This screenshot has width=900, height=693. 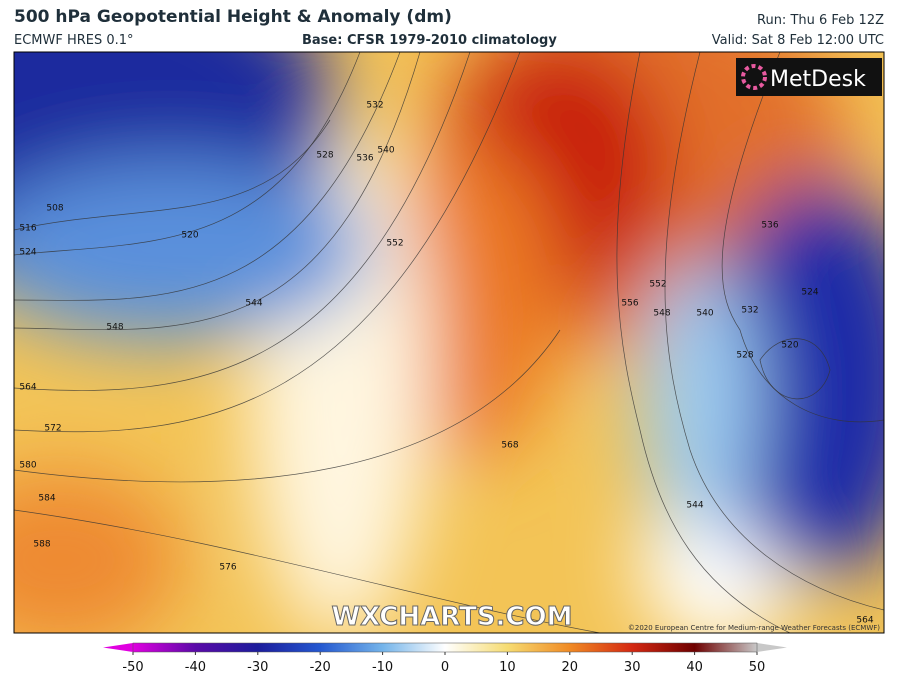 What do you see at coordinates (694, 667) in the screenshot?
I see `colorbar-tick-label: 40` at bounding box center [694, 667].